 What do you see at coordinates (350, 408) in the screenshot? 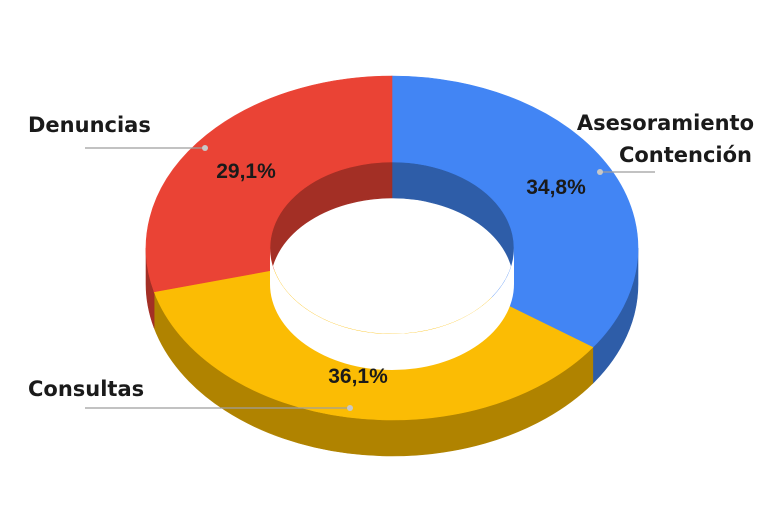
I see `leader-dot-consultas` at bounding box center [350, 408].